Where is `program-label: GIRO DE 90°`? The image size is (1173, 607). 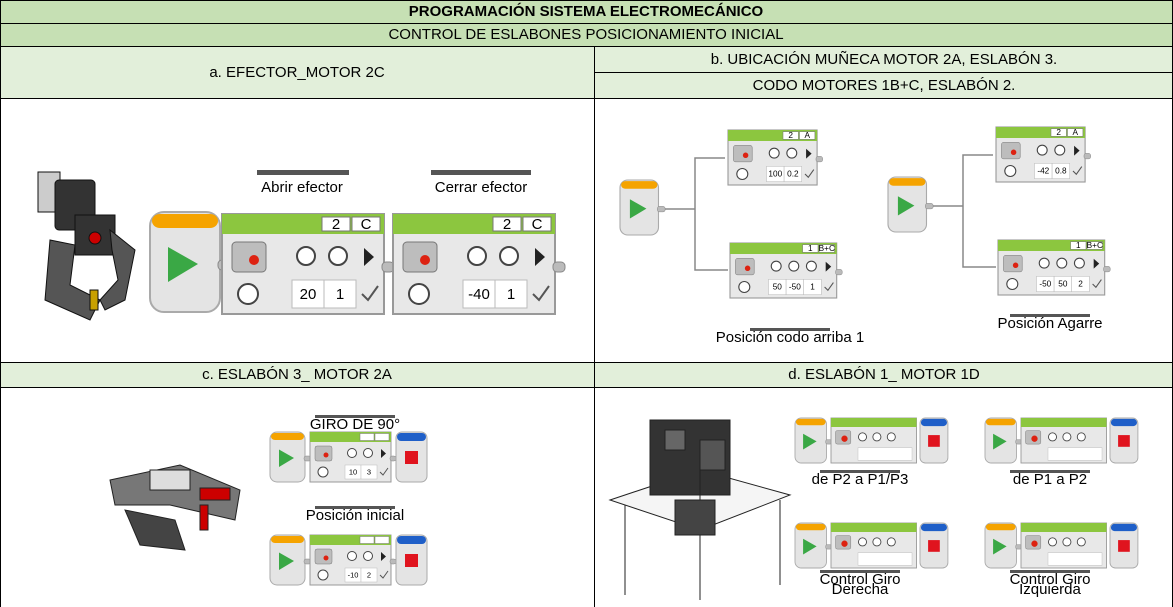 program-label: GIRO DE 90° is located at coordinates (355, 424).